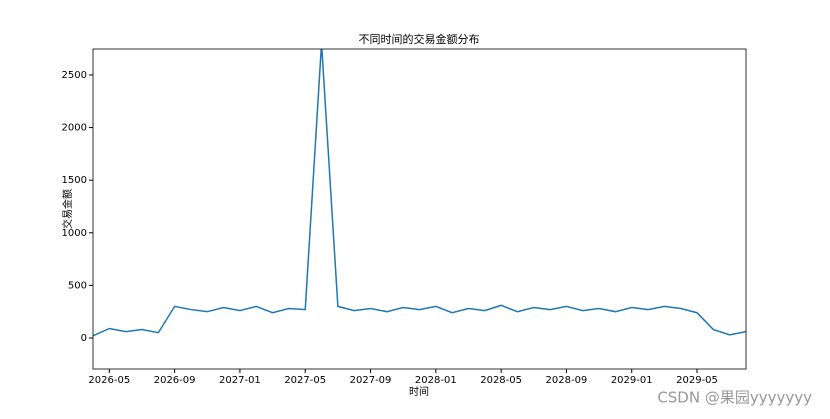 This screenshot has height=419, width=830. What do you see at coordinates (371, 380) in the screenshot?
I see `x-tick-label: 2027-09` at bounding box center [371, 380].